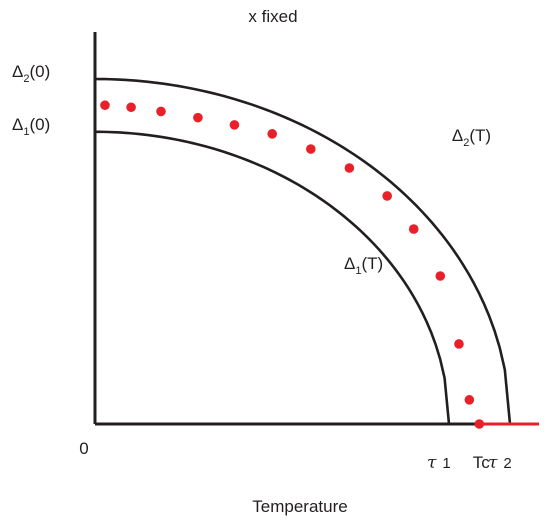 This screenshot has height=525, width=544. Describe the element at coordinates (363, 265) in the screenshot. I see `curve-label-delta1: Δ1(T)` at that location.